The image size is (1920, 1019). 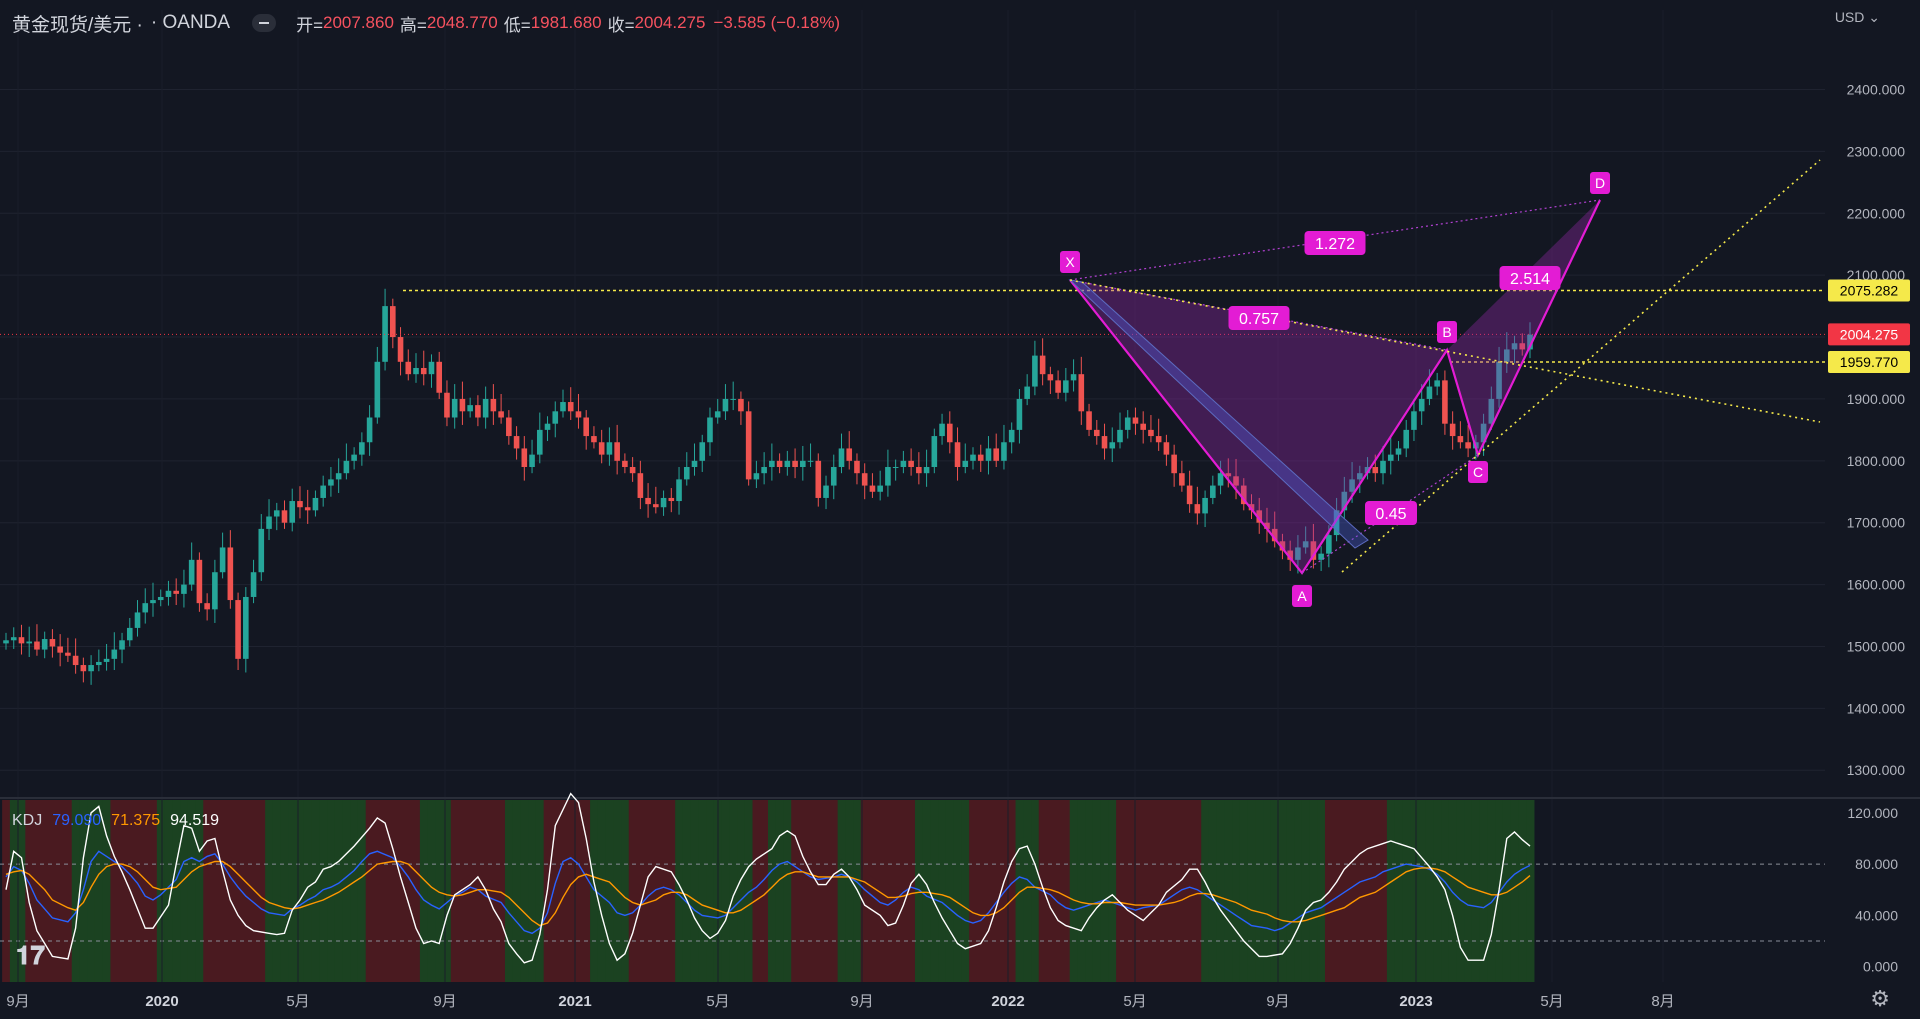 I want to click on currency-selector: USD ⌄, so click(x=1857, y=17).